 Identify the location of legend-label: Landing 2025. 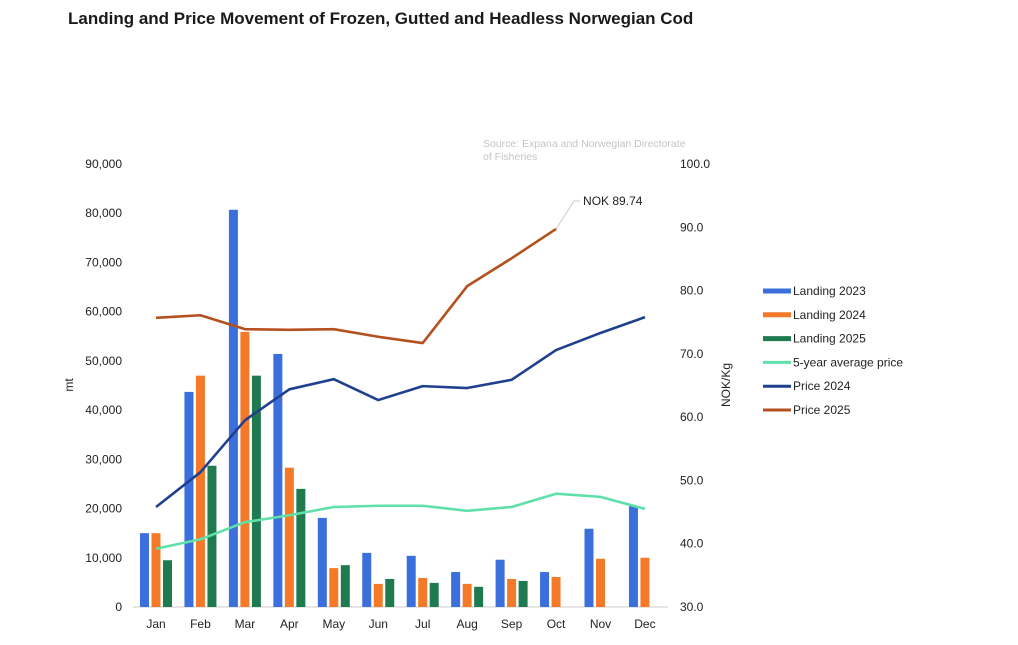
(829, 339).